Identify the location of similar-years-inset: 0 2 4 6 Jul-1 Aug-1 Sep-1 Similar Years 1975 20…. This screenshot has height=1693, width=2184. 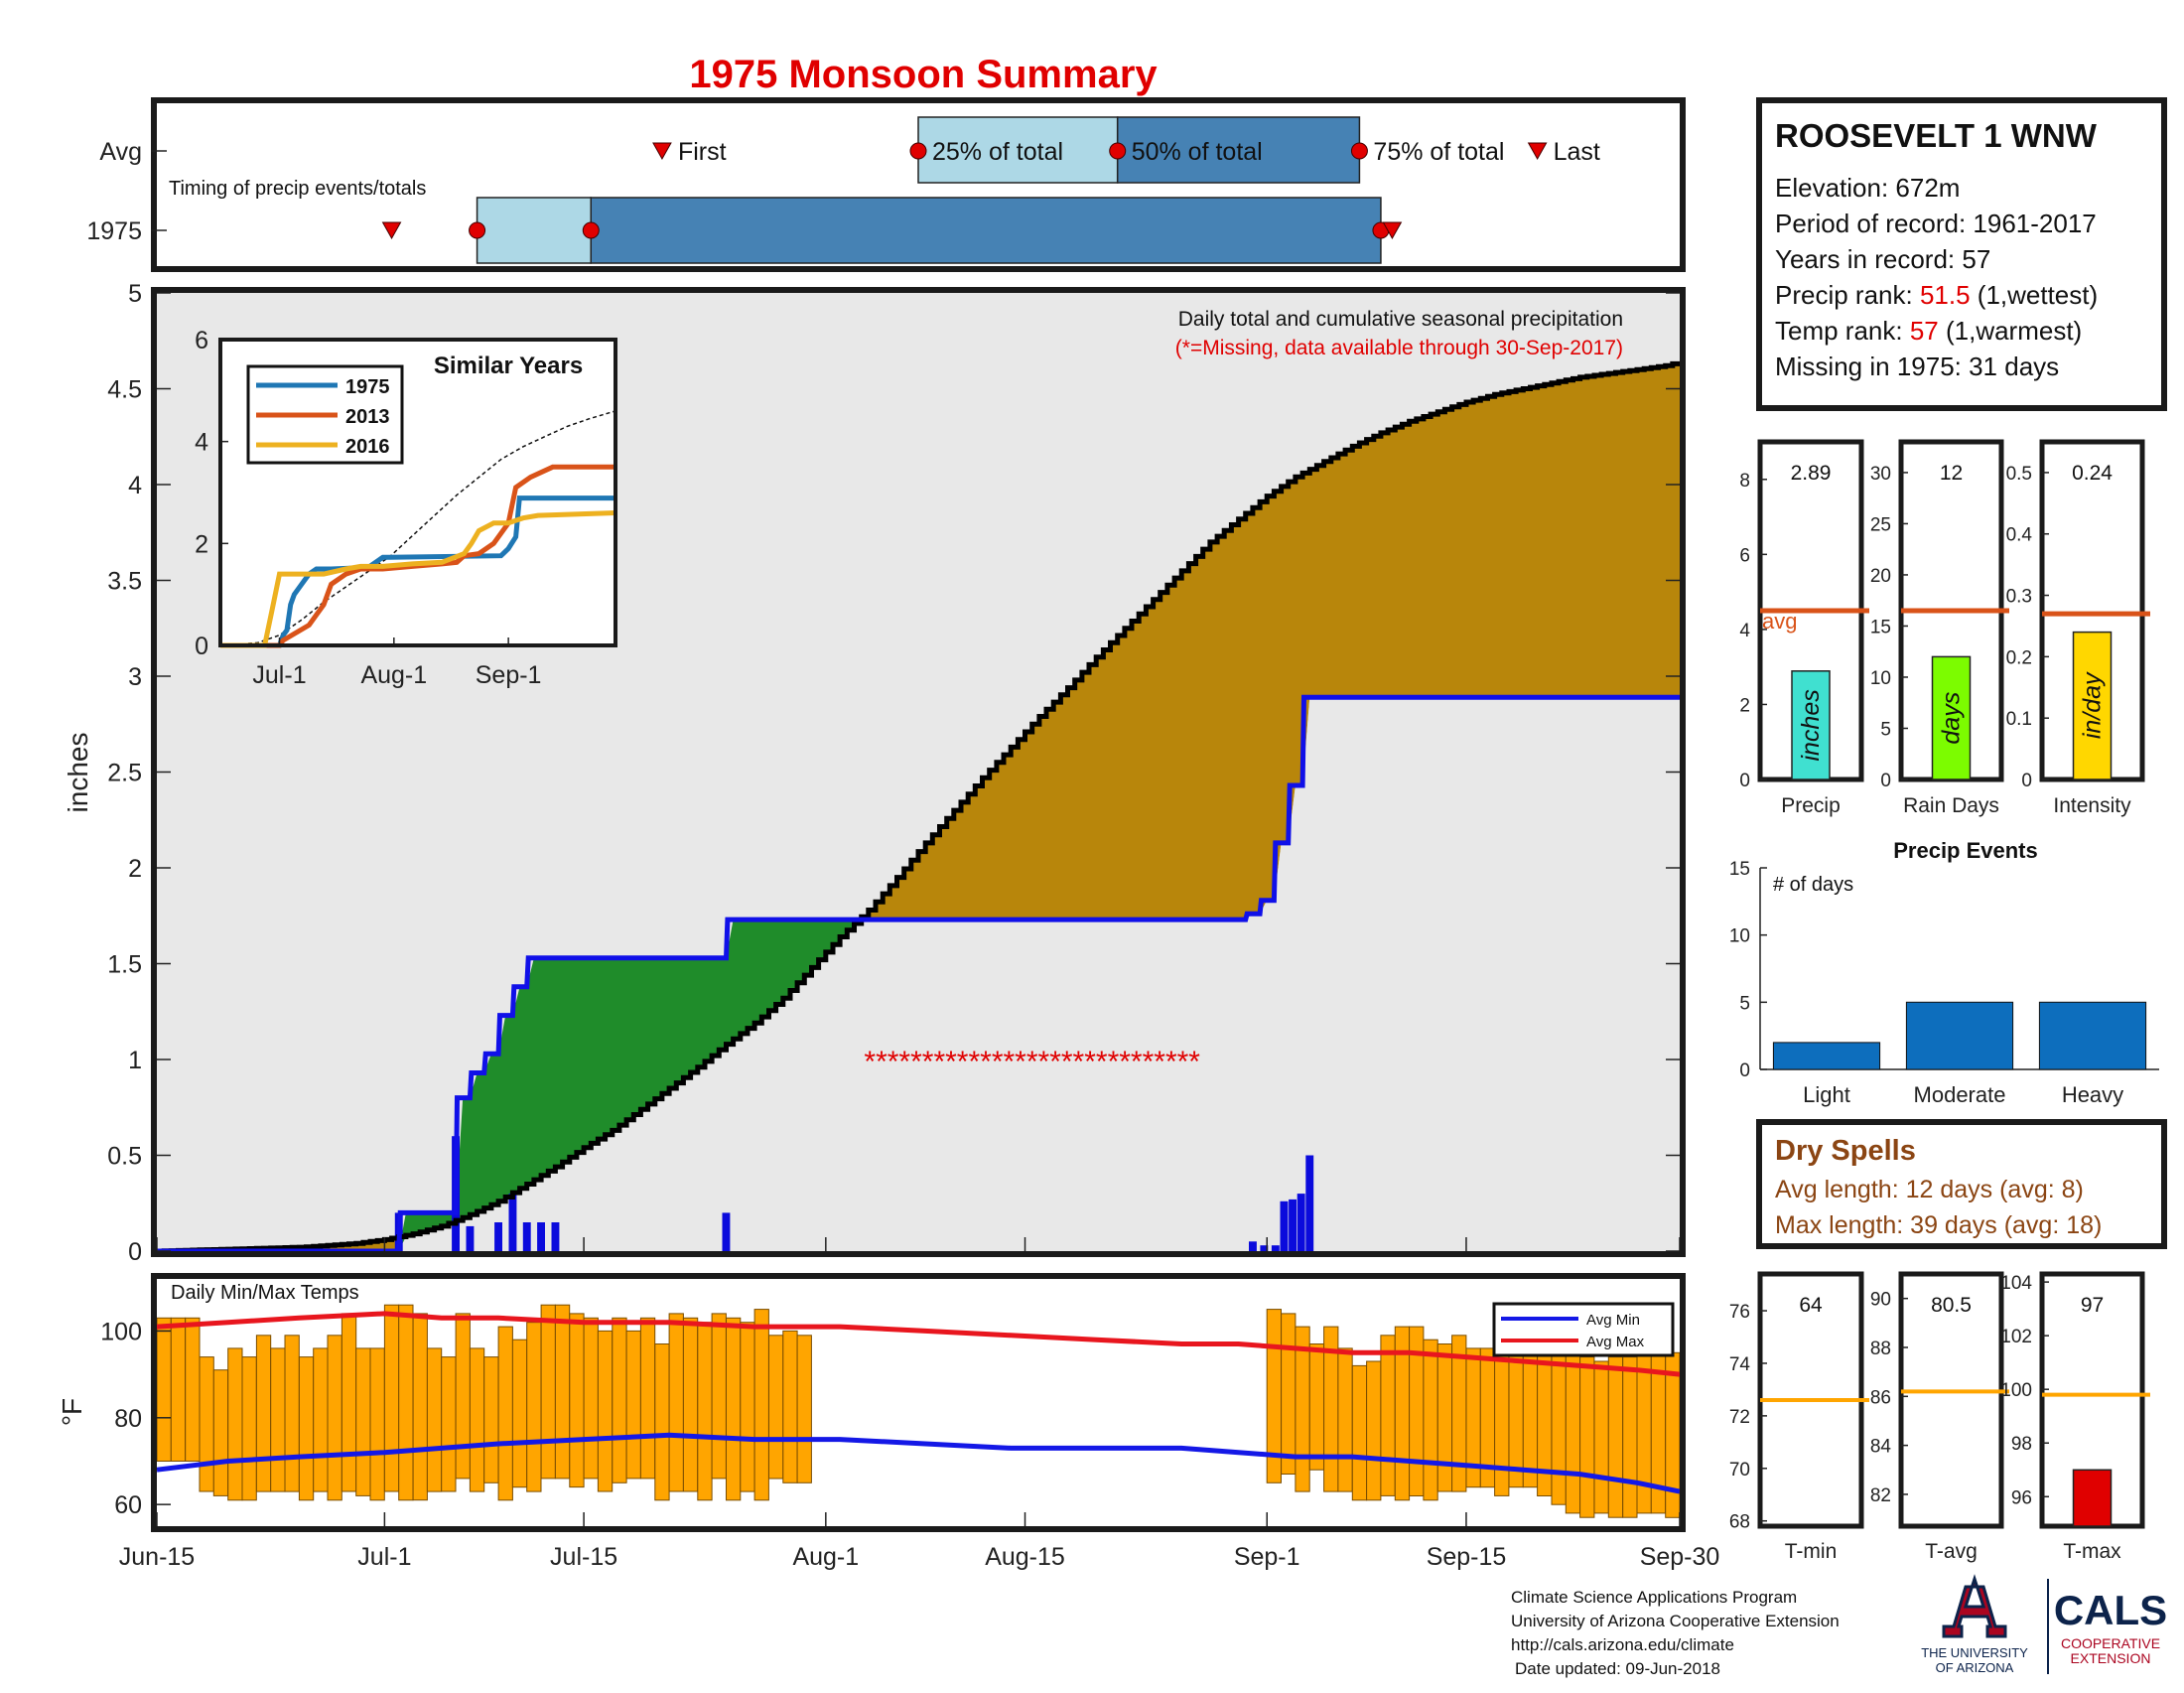
(406, 508).